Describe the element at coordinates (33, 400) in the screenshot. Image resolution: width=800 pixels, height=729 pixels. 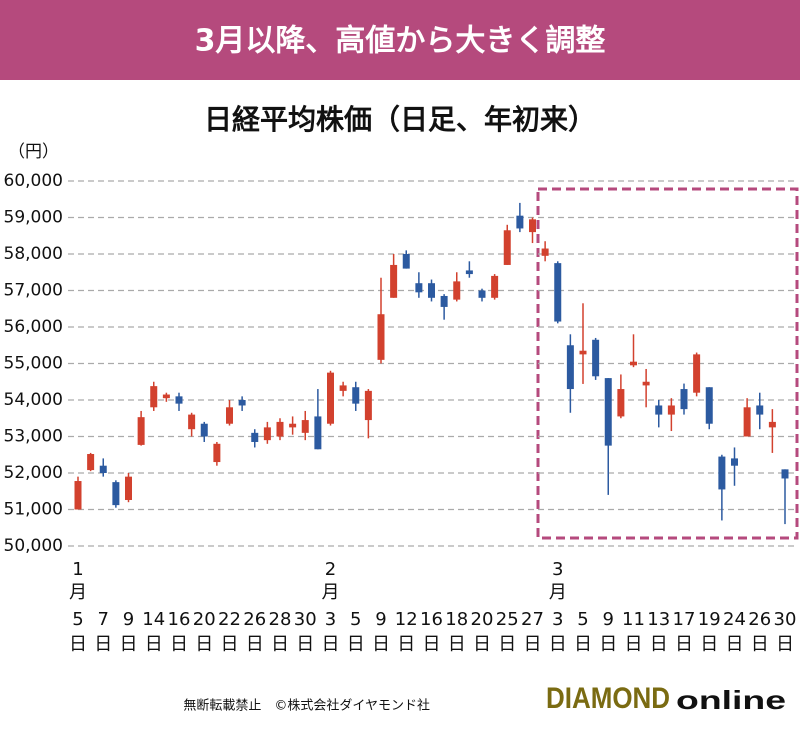
I see `y-tick-label: 54,000` at that location.